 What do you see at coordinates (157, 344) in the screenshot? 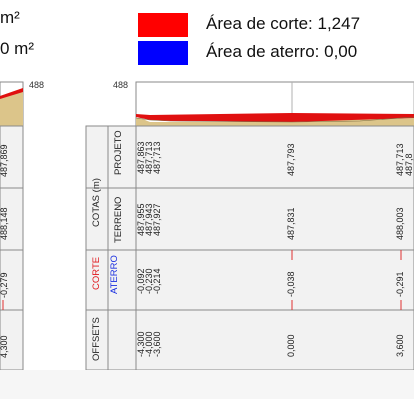
I see `col1-offset-3: -3,600` at bounding box center [157, 344].